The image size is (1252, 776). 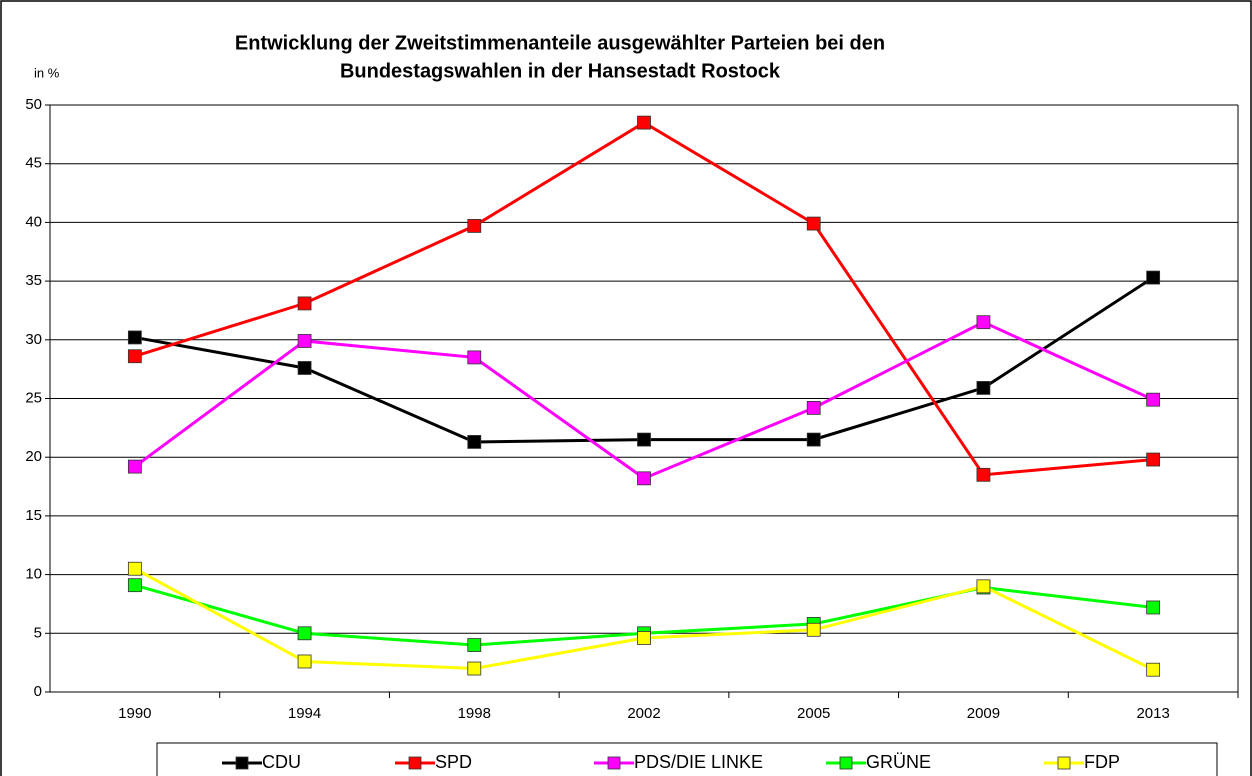 What do you see at coordinates (33, 339) in the screenshot?
I see `y-tick-label: 30` at bounding box center [33, 339].